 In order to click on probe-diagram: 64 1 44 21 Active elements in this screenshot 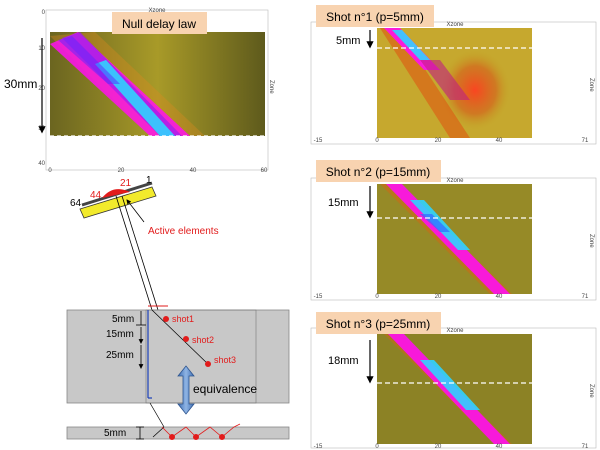, I will do `click(144, 243)`.